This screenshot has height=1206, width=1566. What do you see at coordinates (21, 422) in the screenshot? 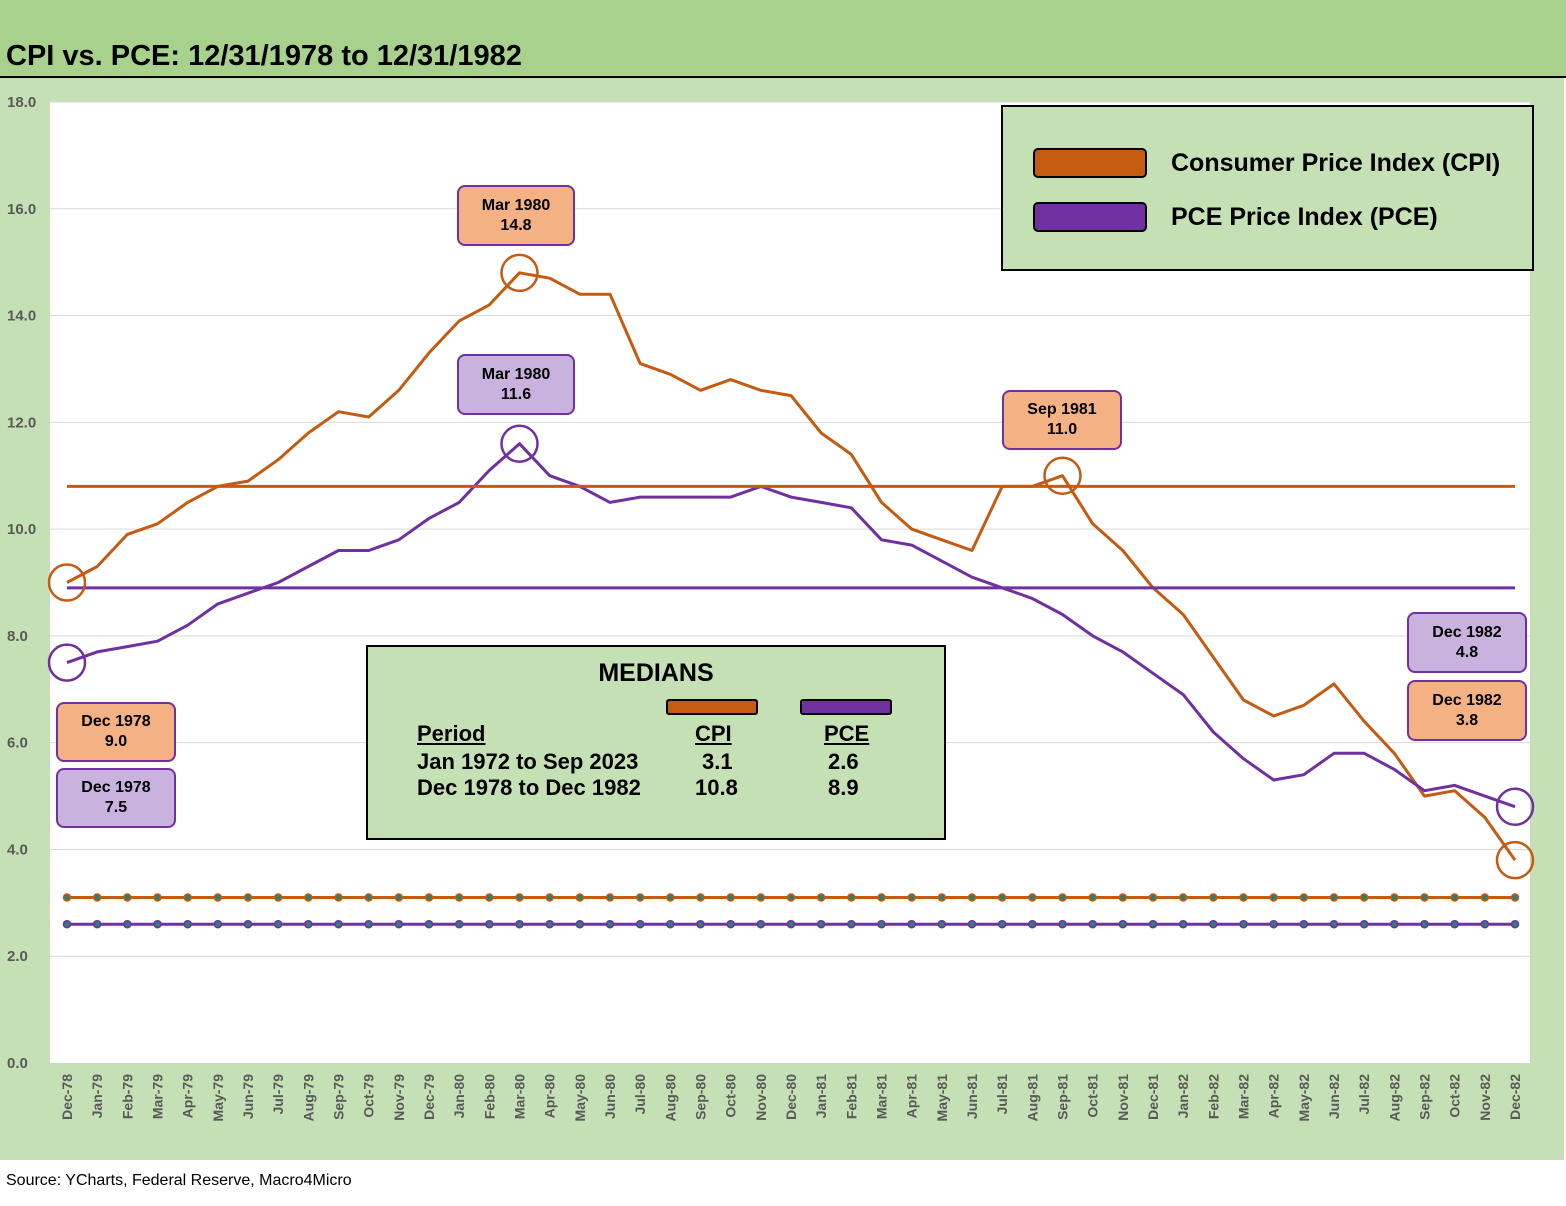
I see `y-tick-label: 12.0` at bounding box center [21, 422].